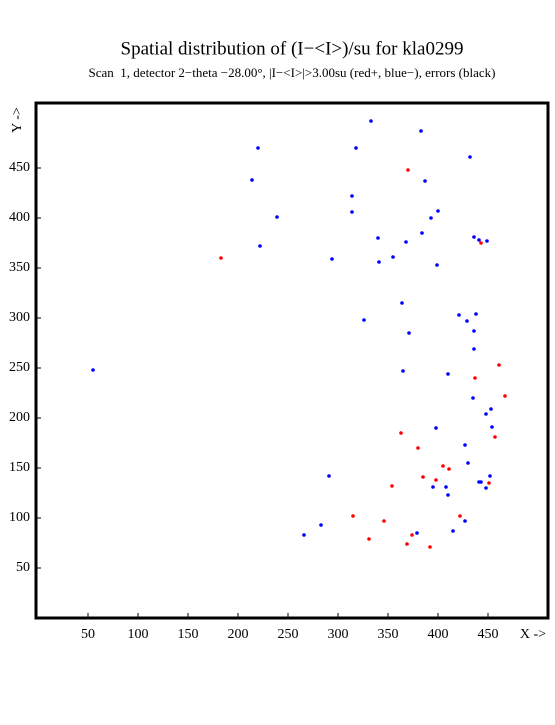 The width and height of the screenshot is (555, 725). What do you see at coordinates (138, 634) in the screenshot?
I see `x-tick-label: 100` at bounding box center [138, 634].